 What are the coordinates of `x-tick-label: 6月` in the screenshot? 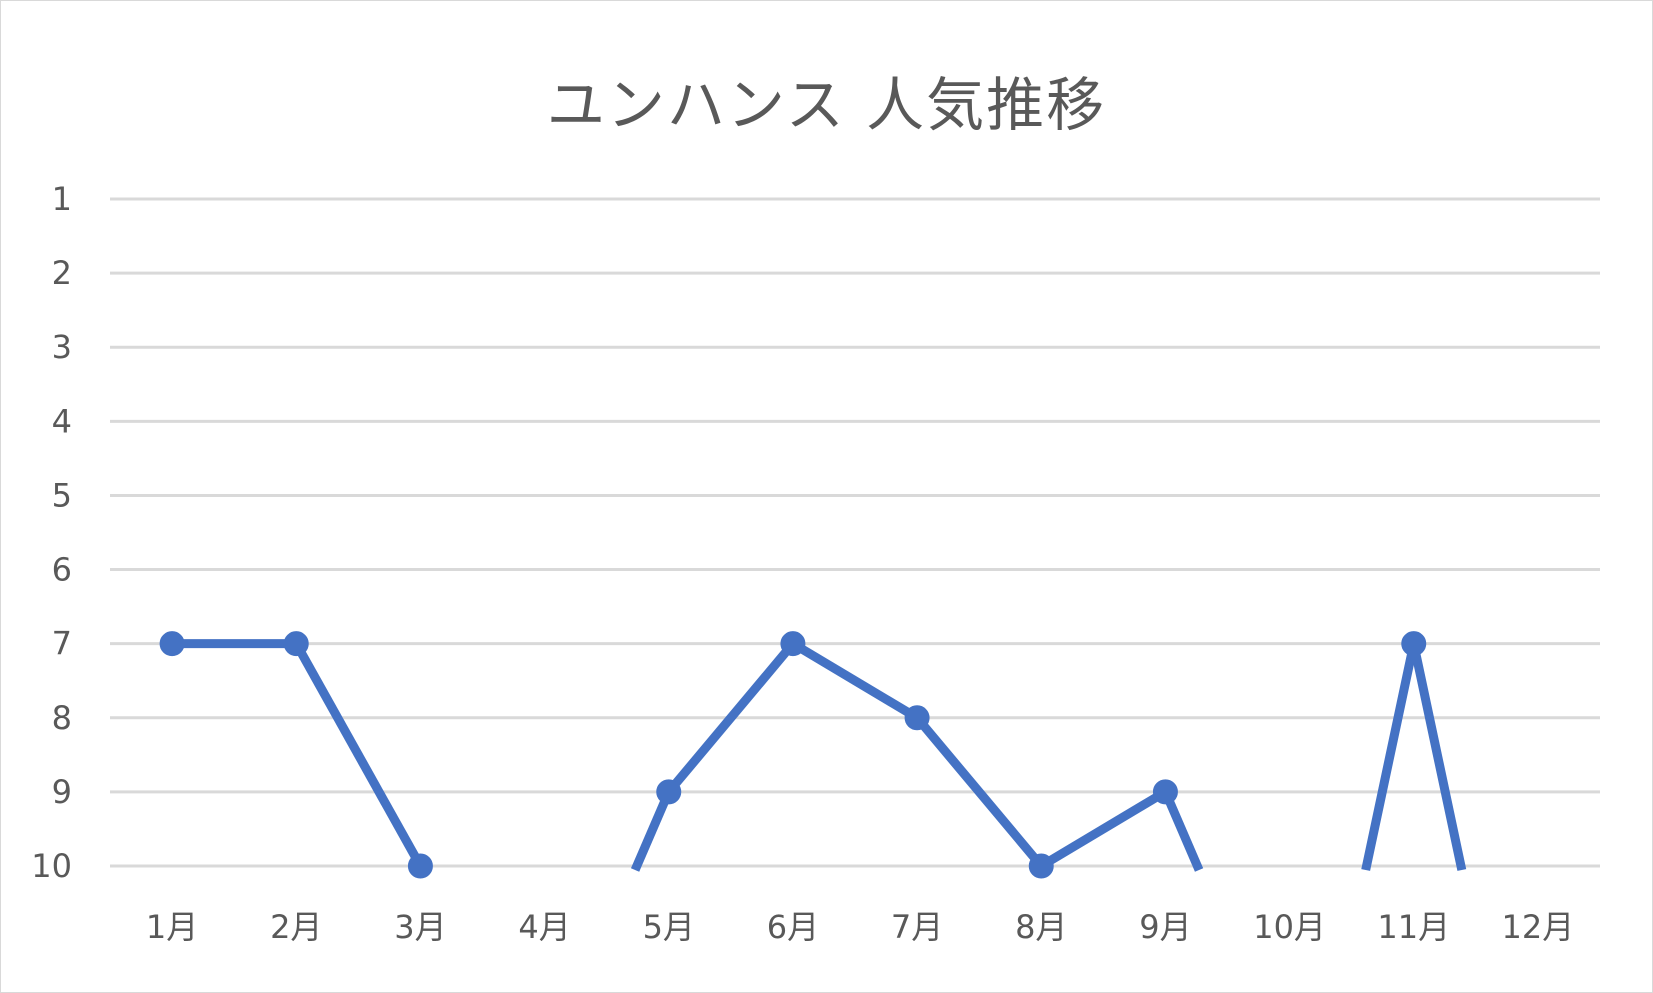 It's located at (793, 927).